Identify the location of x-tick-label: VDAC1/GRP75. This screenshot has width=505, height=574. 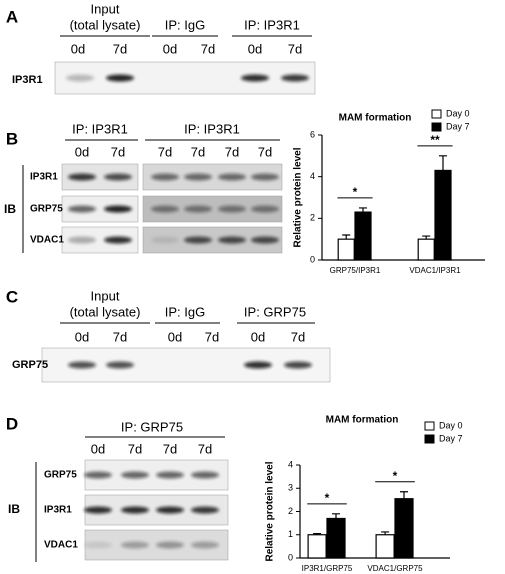
(395, 568).